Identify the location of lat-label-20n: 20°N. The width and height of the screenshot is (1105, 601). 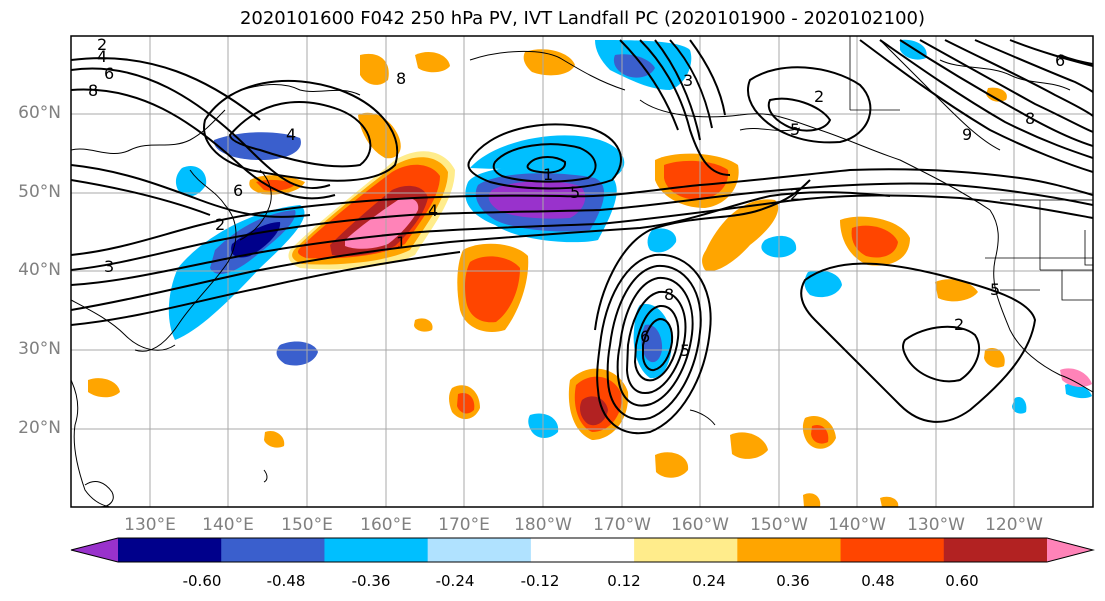
(39, 428).